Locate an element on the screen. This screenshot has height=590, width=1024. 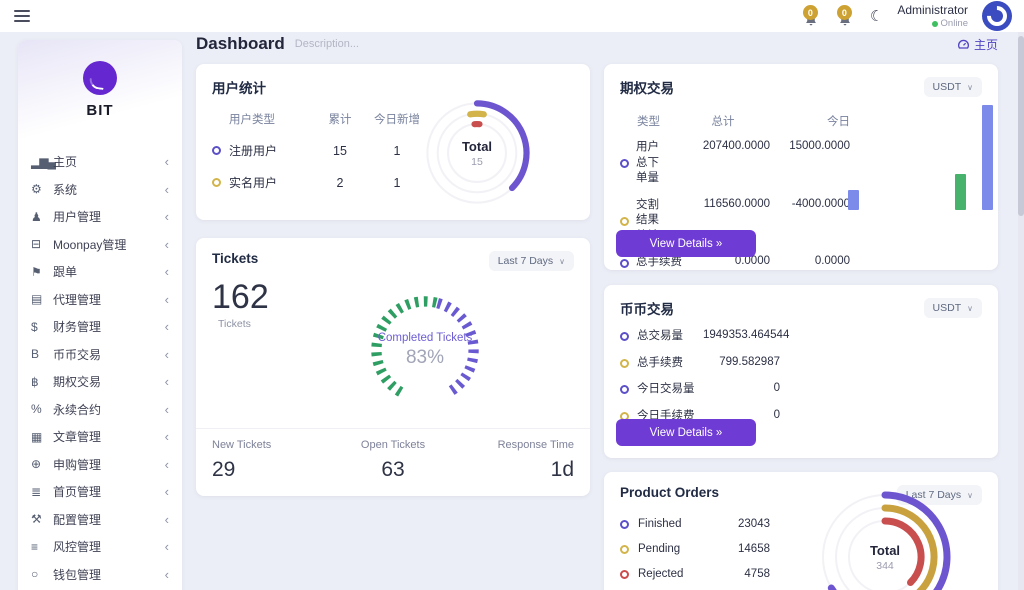
table-header: 用户类型 累计 今日新增 is located at coordinates (324, 120).